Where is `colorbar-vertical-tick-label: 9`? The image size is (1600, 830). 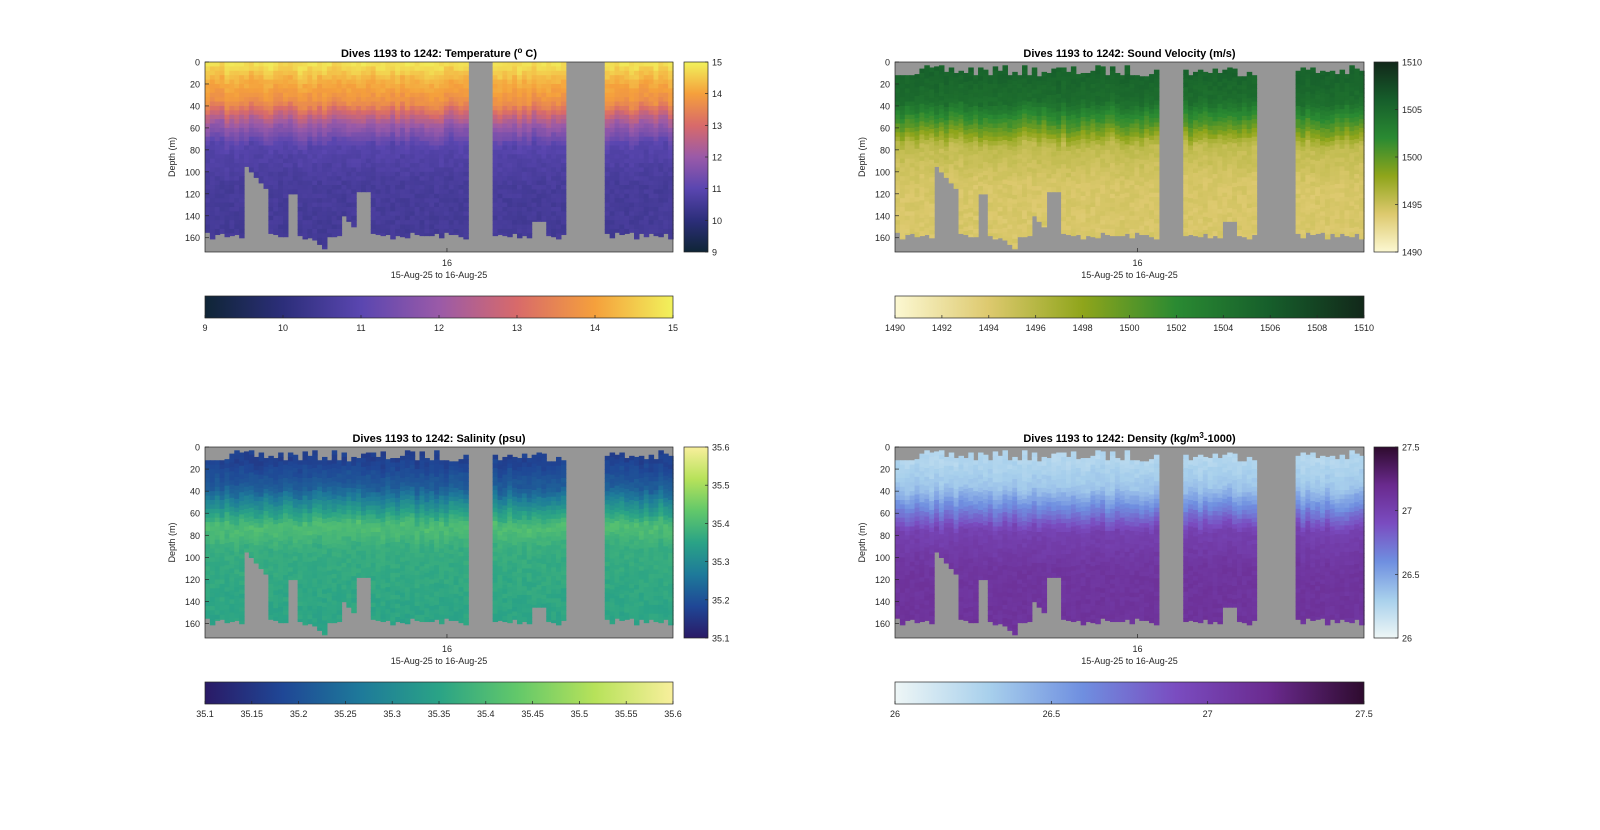 colorbar-vertical-tick-label: 9 is located at coordinates (714, 253).